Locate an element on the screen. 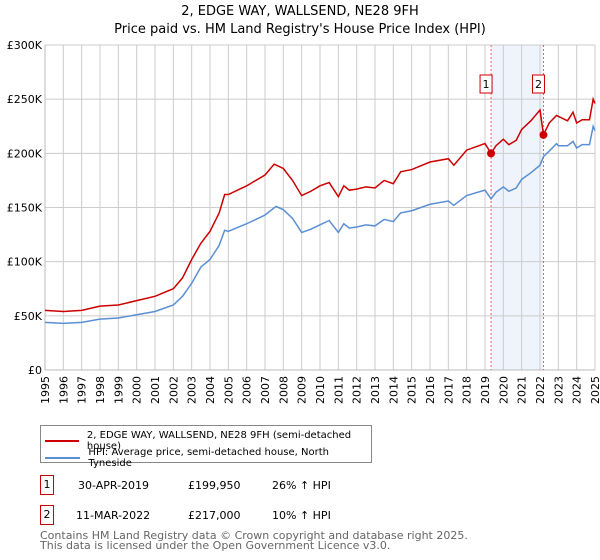 The image size is (600, 560). x-tick-label: 2005 is located at coordinates (228, 390).